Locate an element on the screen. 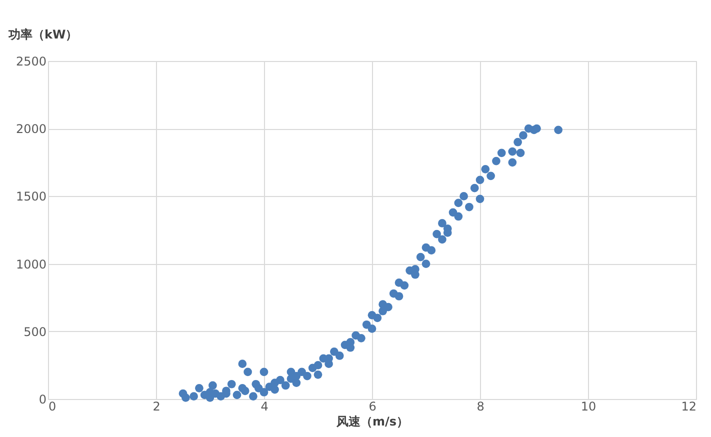 The width and height of the screenshot is (711, 437). y-tick-label: 2500 is located at coordinates (31, 61).